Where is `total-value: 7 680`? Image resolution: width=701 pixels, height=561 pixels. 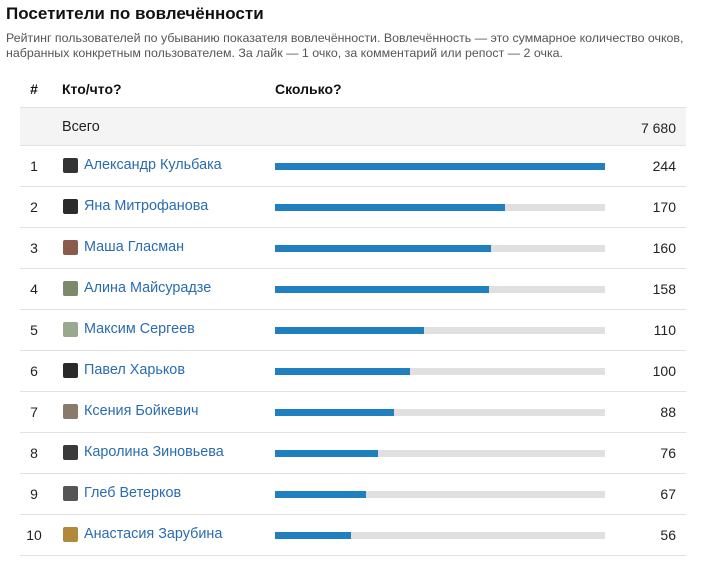
total-value: 7 680 is located at coordinates (658, 128).